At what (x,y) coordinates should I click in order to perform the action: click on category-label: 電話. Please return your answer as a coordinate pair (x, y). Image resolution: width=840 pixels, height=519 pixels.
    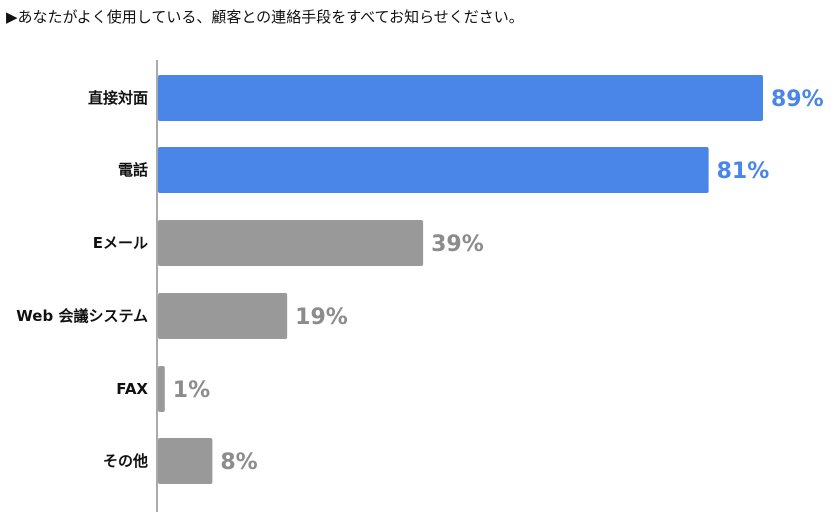
    Looking at the image, I should click on (133, 170).